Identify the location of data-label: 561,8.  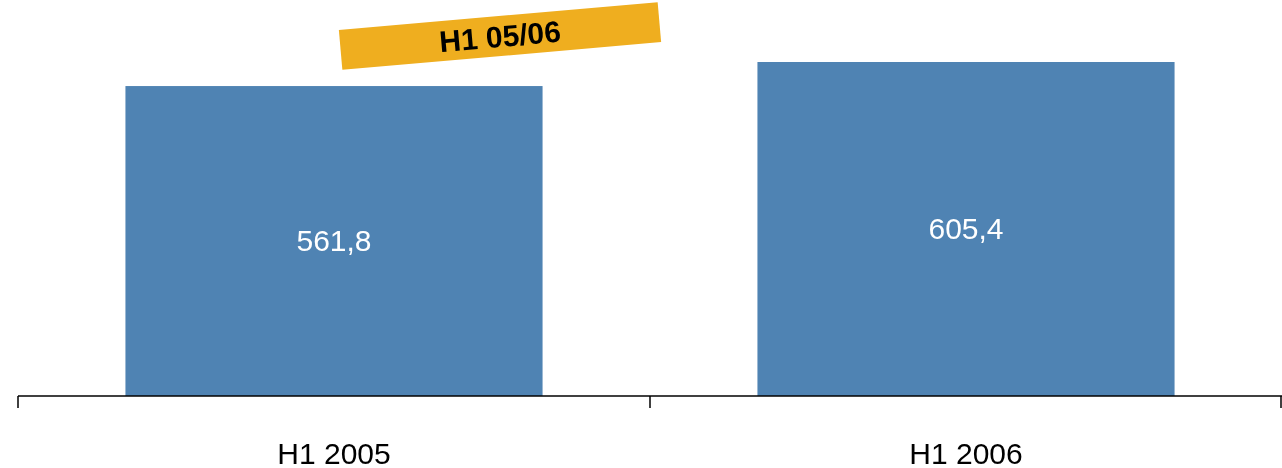
(334, 241).